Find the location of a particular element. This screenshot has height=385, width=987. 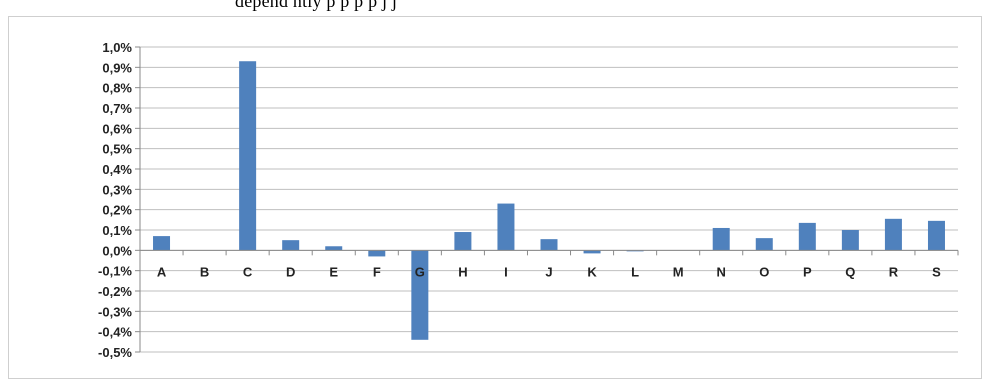

x-tick-label-A: A is located at coordinates (162, 271).